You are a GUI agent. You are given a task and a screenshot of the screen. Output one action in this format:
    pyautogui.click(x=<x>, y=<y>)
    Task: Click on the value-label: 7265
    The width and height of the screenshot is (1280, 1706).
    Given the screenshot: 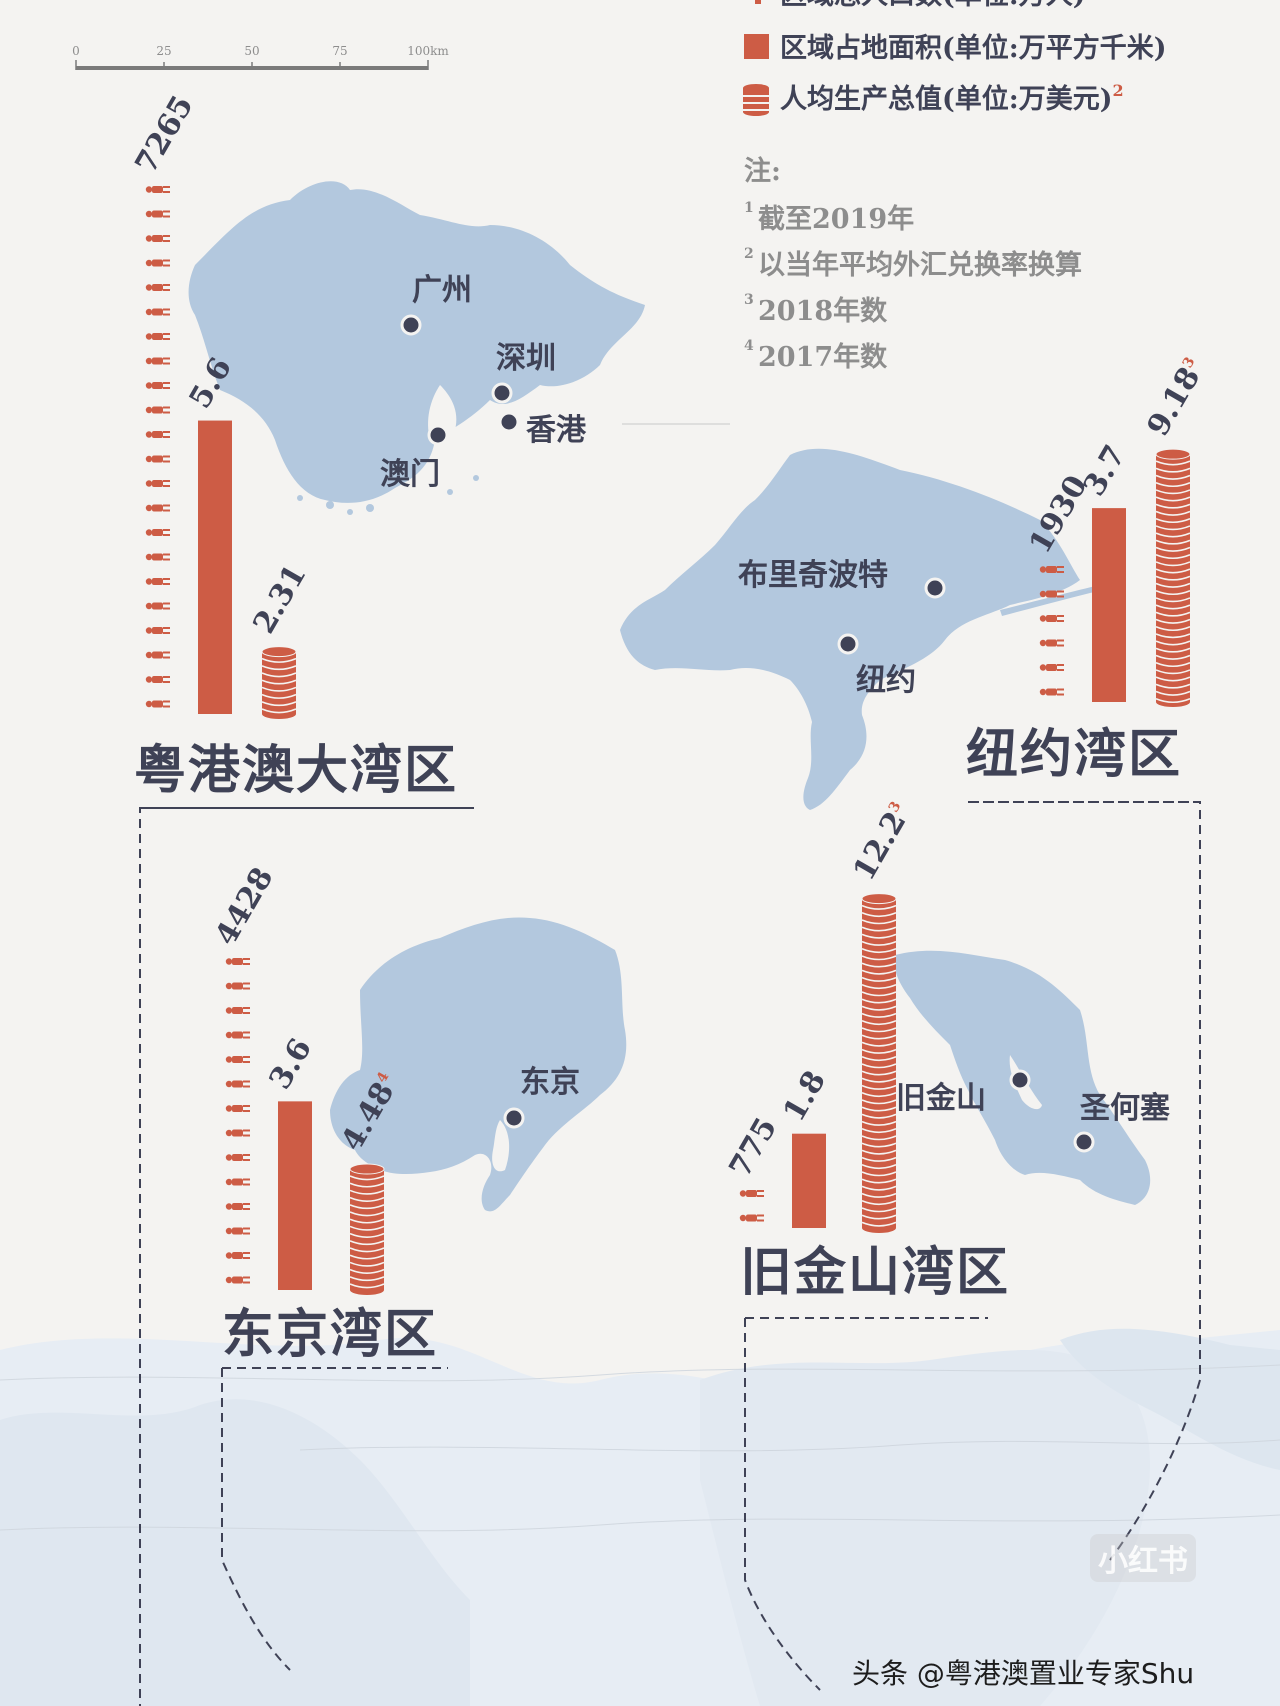 What is the action you would take?
    pyautogui.click(x=165, y=135)
    